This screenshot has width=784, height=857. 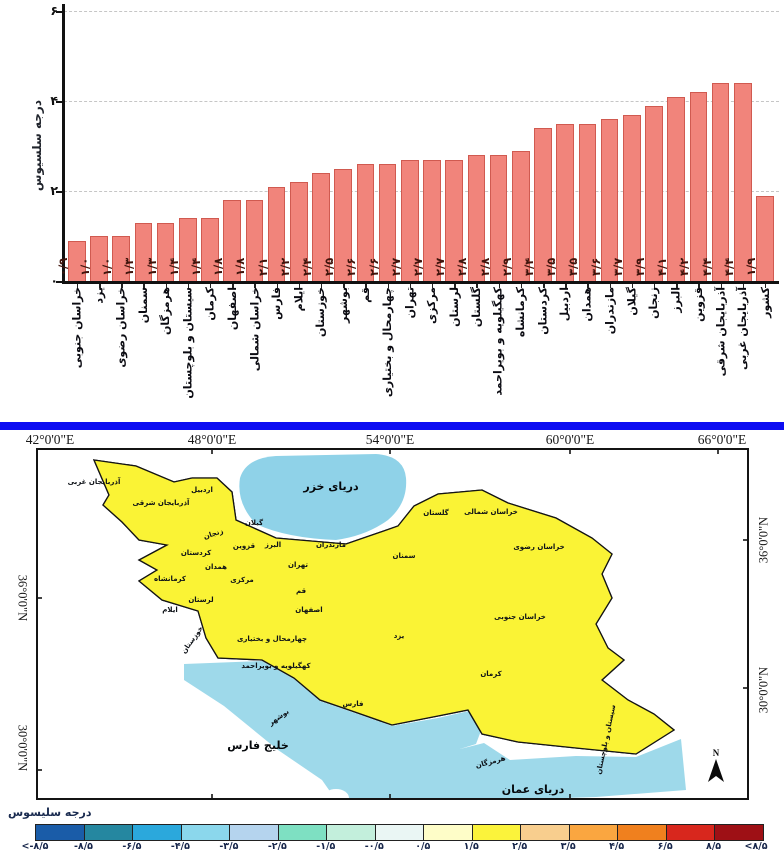 I want to click on latitude-label: 30°0'0"N, so click(x=763, y=690).